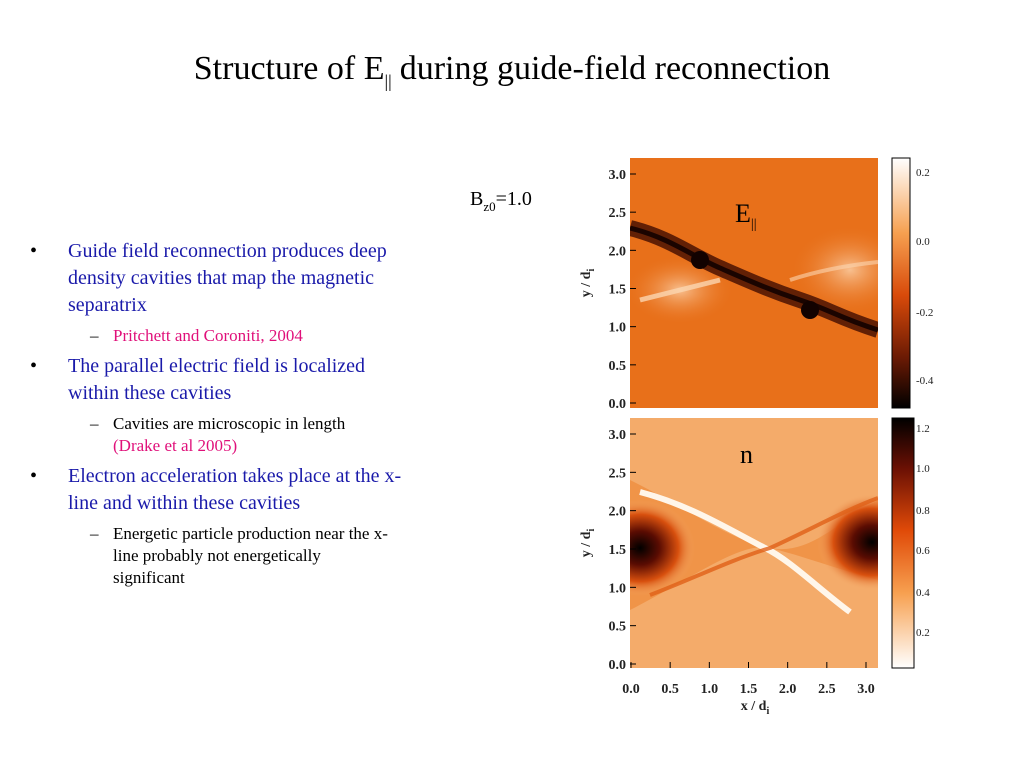  What do you see at coordinates (923, 469) in the screenshot?
I see `colorbar-tick-label: 1.0` at bounding box center [923, 469].